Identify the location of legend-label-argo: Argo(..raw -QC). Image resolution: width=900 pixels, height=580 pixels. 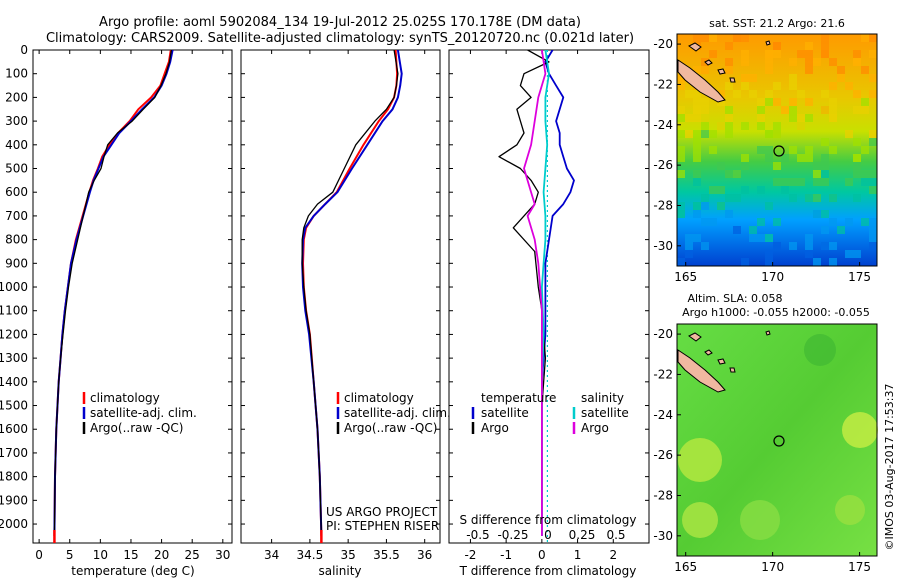
(390, 428).